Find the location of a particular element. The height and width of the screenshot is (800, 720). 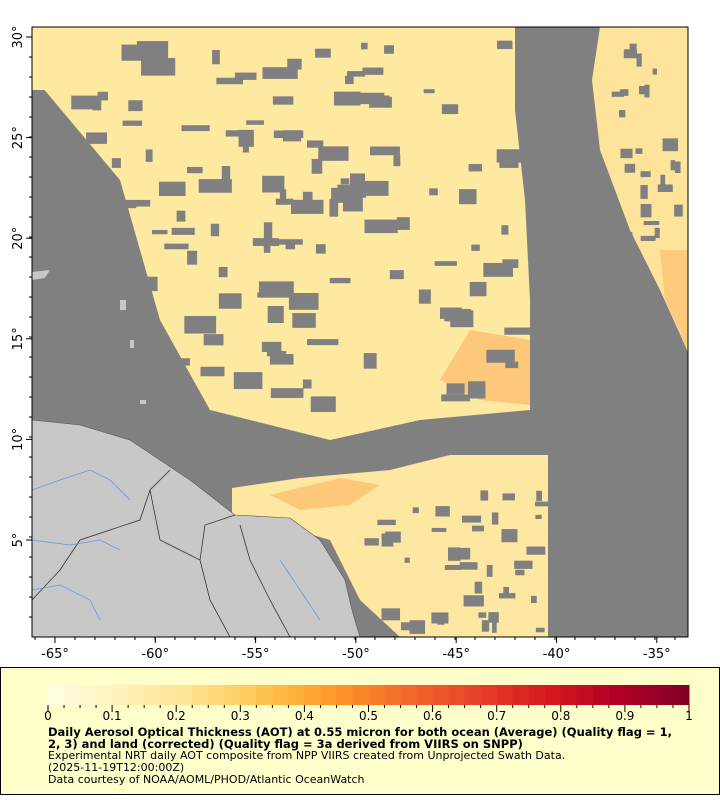

lon-tick-label: -55° is located at coordinates (256, 654).